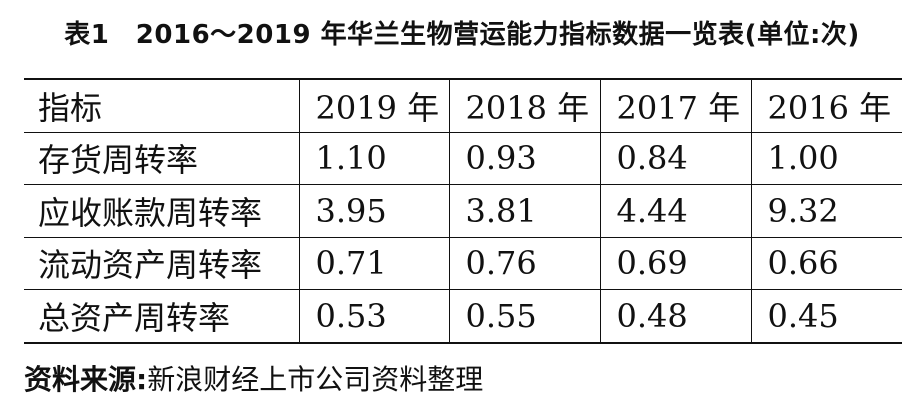 The height and width of the screenshot is (409, 924). I want to click on value-cell: 0.71, so click(373, 263).